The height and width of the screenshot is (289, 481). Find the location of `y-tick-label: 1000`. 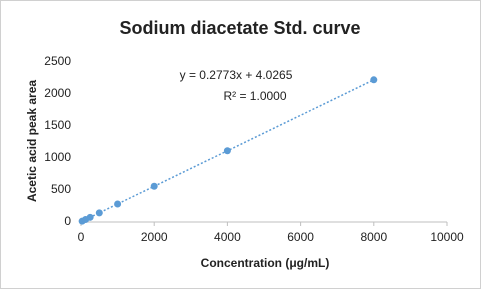

y-tick-label: 1000 is located at coordinates (57, 157).